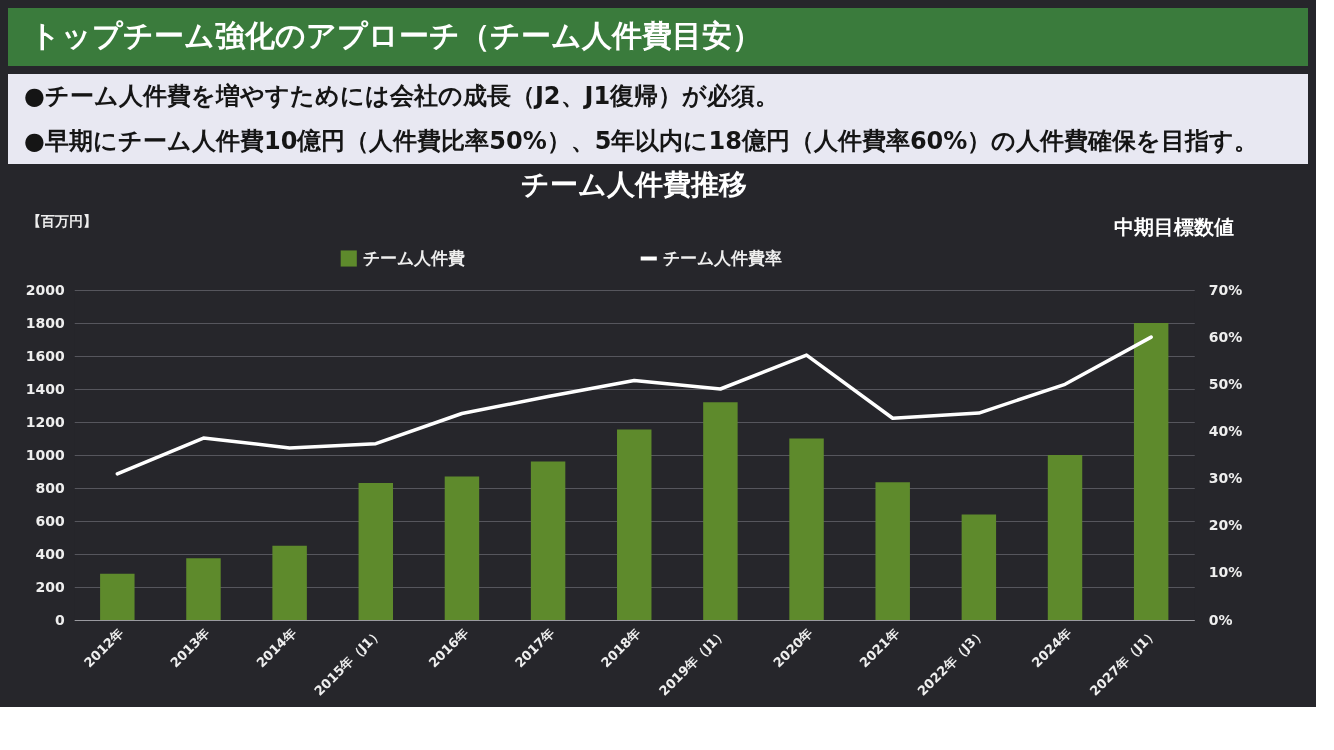 The image size is (1334, 750). What do you see at coordinates (1225, 478) in the screenshot?
I see `y2-tick-label: 30%` at bounding box center [1225, 478].